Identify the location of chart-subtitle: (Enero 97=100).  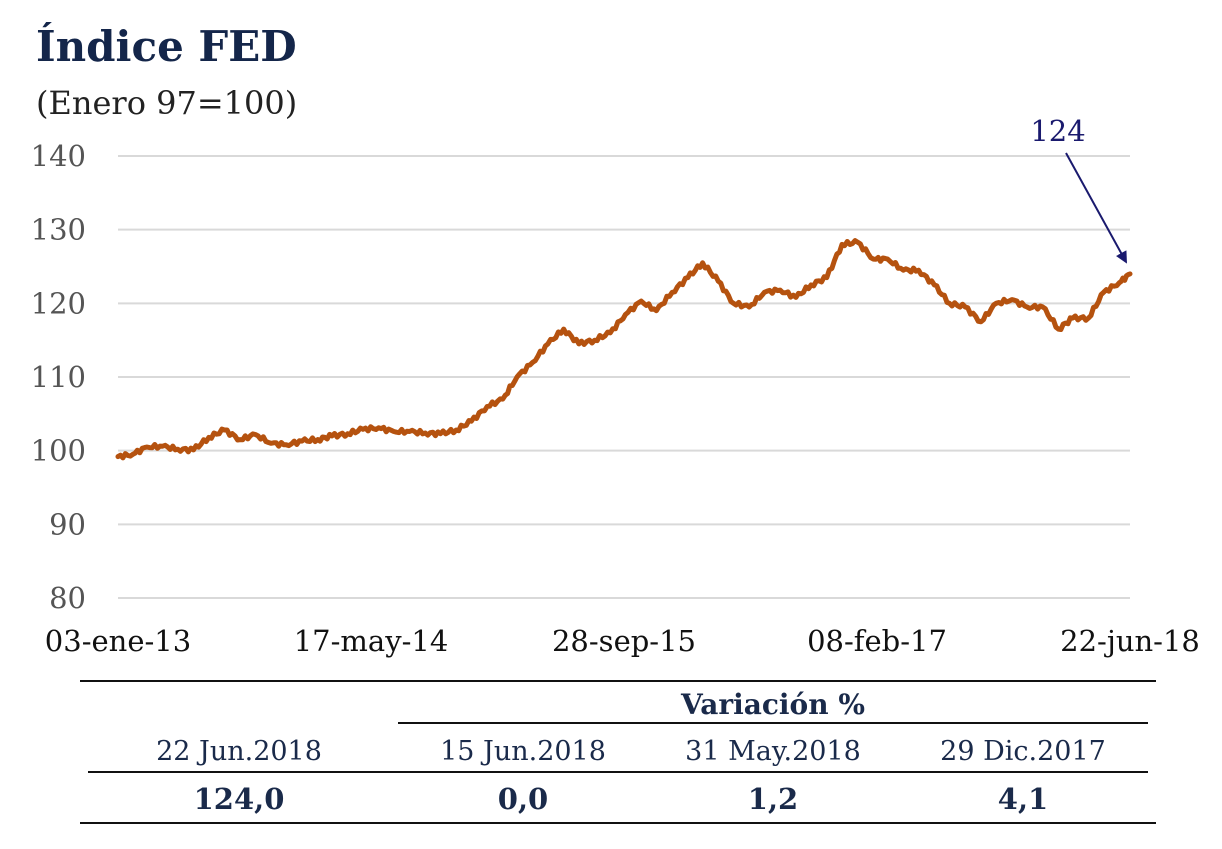
(167, 103).